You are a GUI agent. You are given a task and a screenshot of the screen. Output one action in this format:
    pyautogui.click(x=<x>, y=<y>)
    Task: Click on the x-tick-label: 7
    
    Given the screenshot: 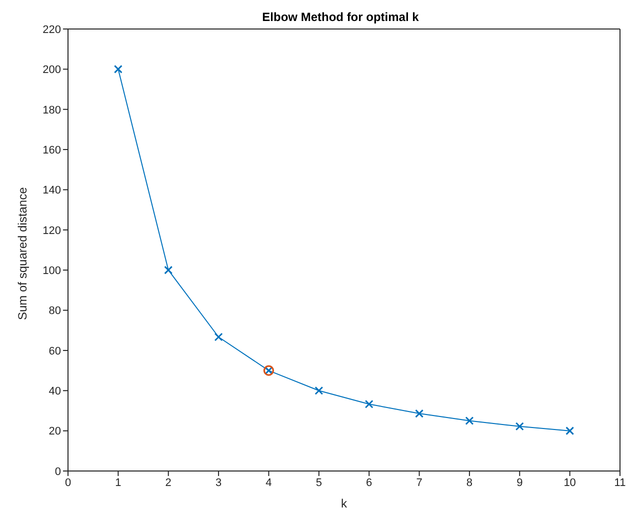 What is the action you would take?
    pyautogui.click(x=419, y=482)
    